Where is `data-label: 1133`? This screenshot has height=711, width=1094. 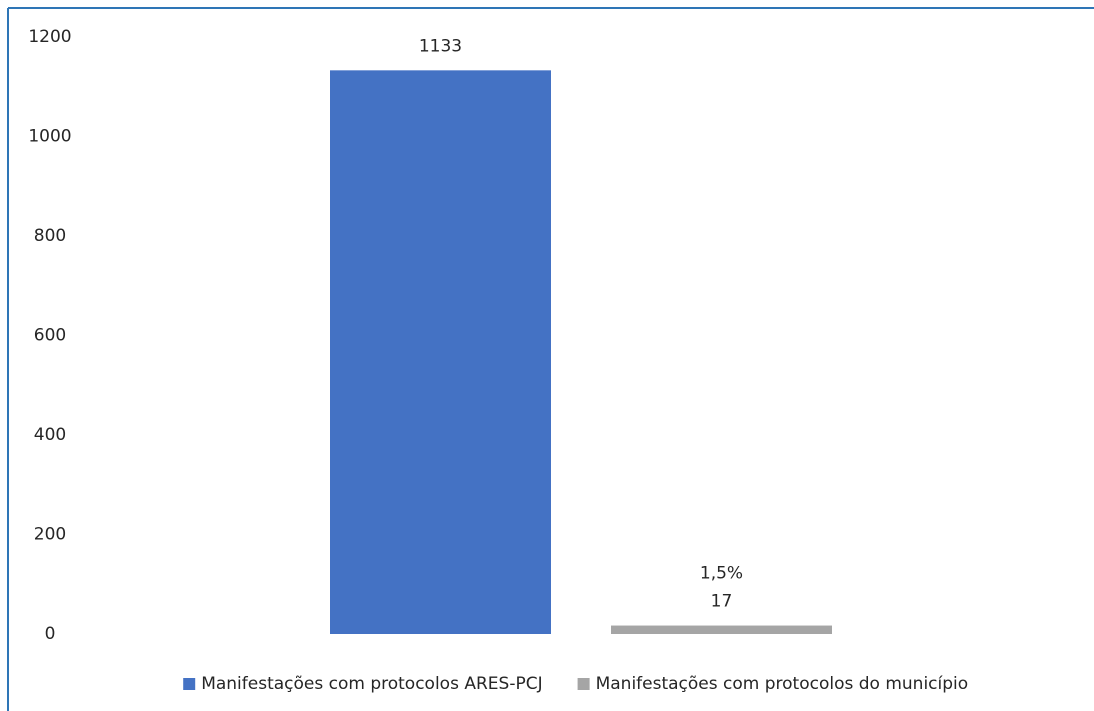 data-label: 1133 is located at coordinates (440, 46).